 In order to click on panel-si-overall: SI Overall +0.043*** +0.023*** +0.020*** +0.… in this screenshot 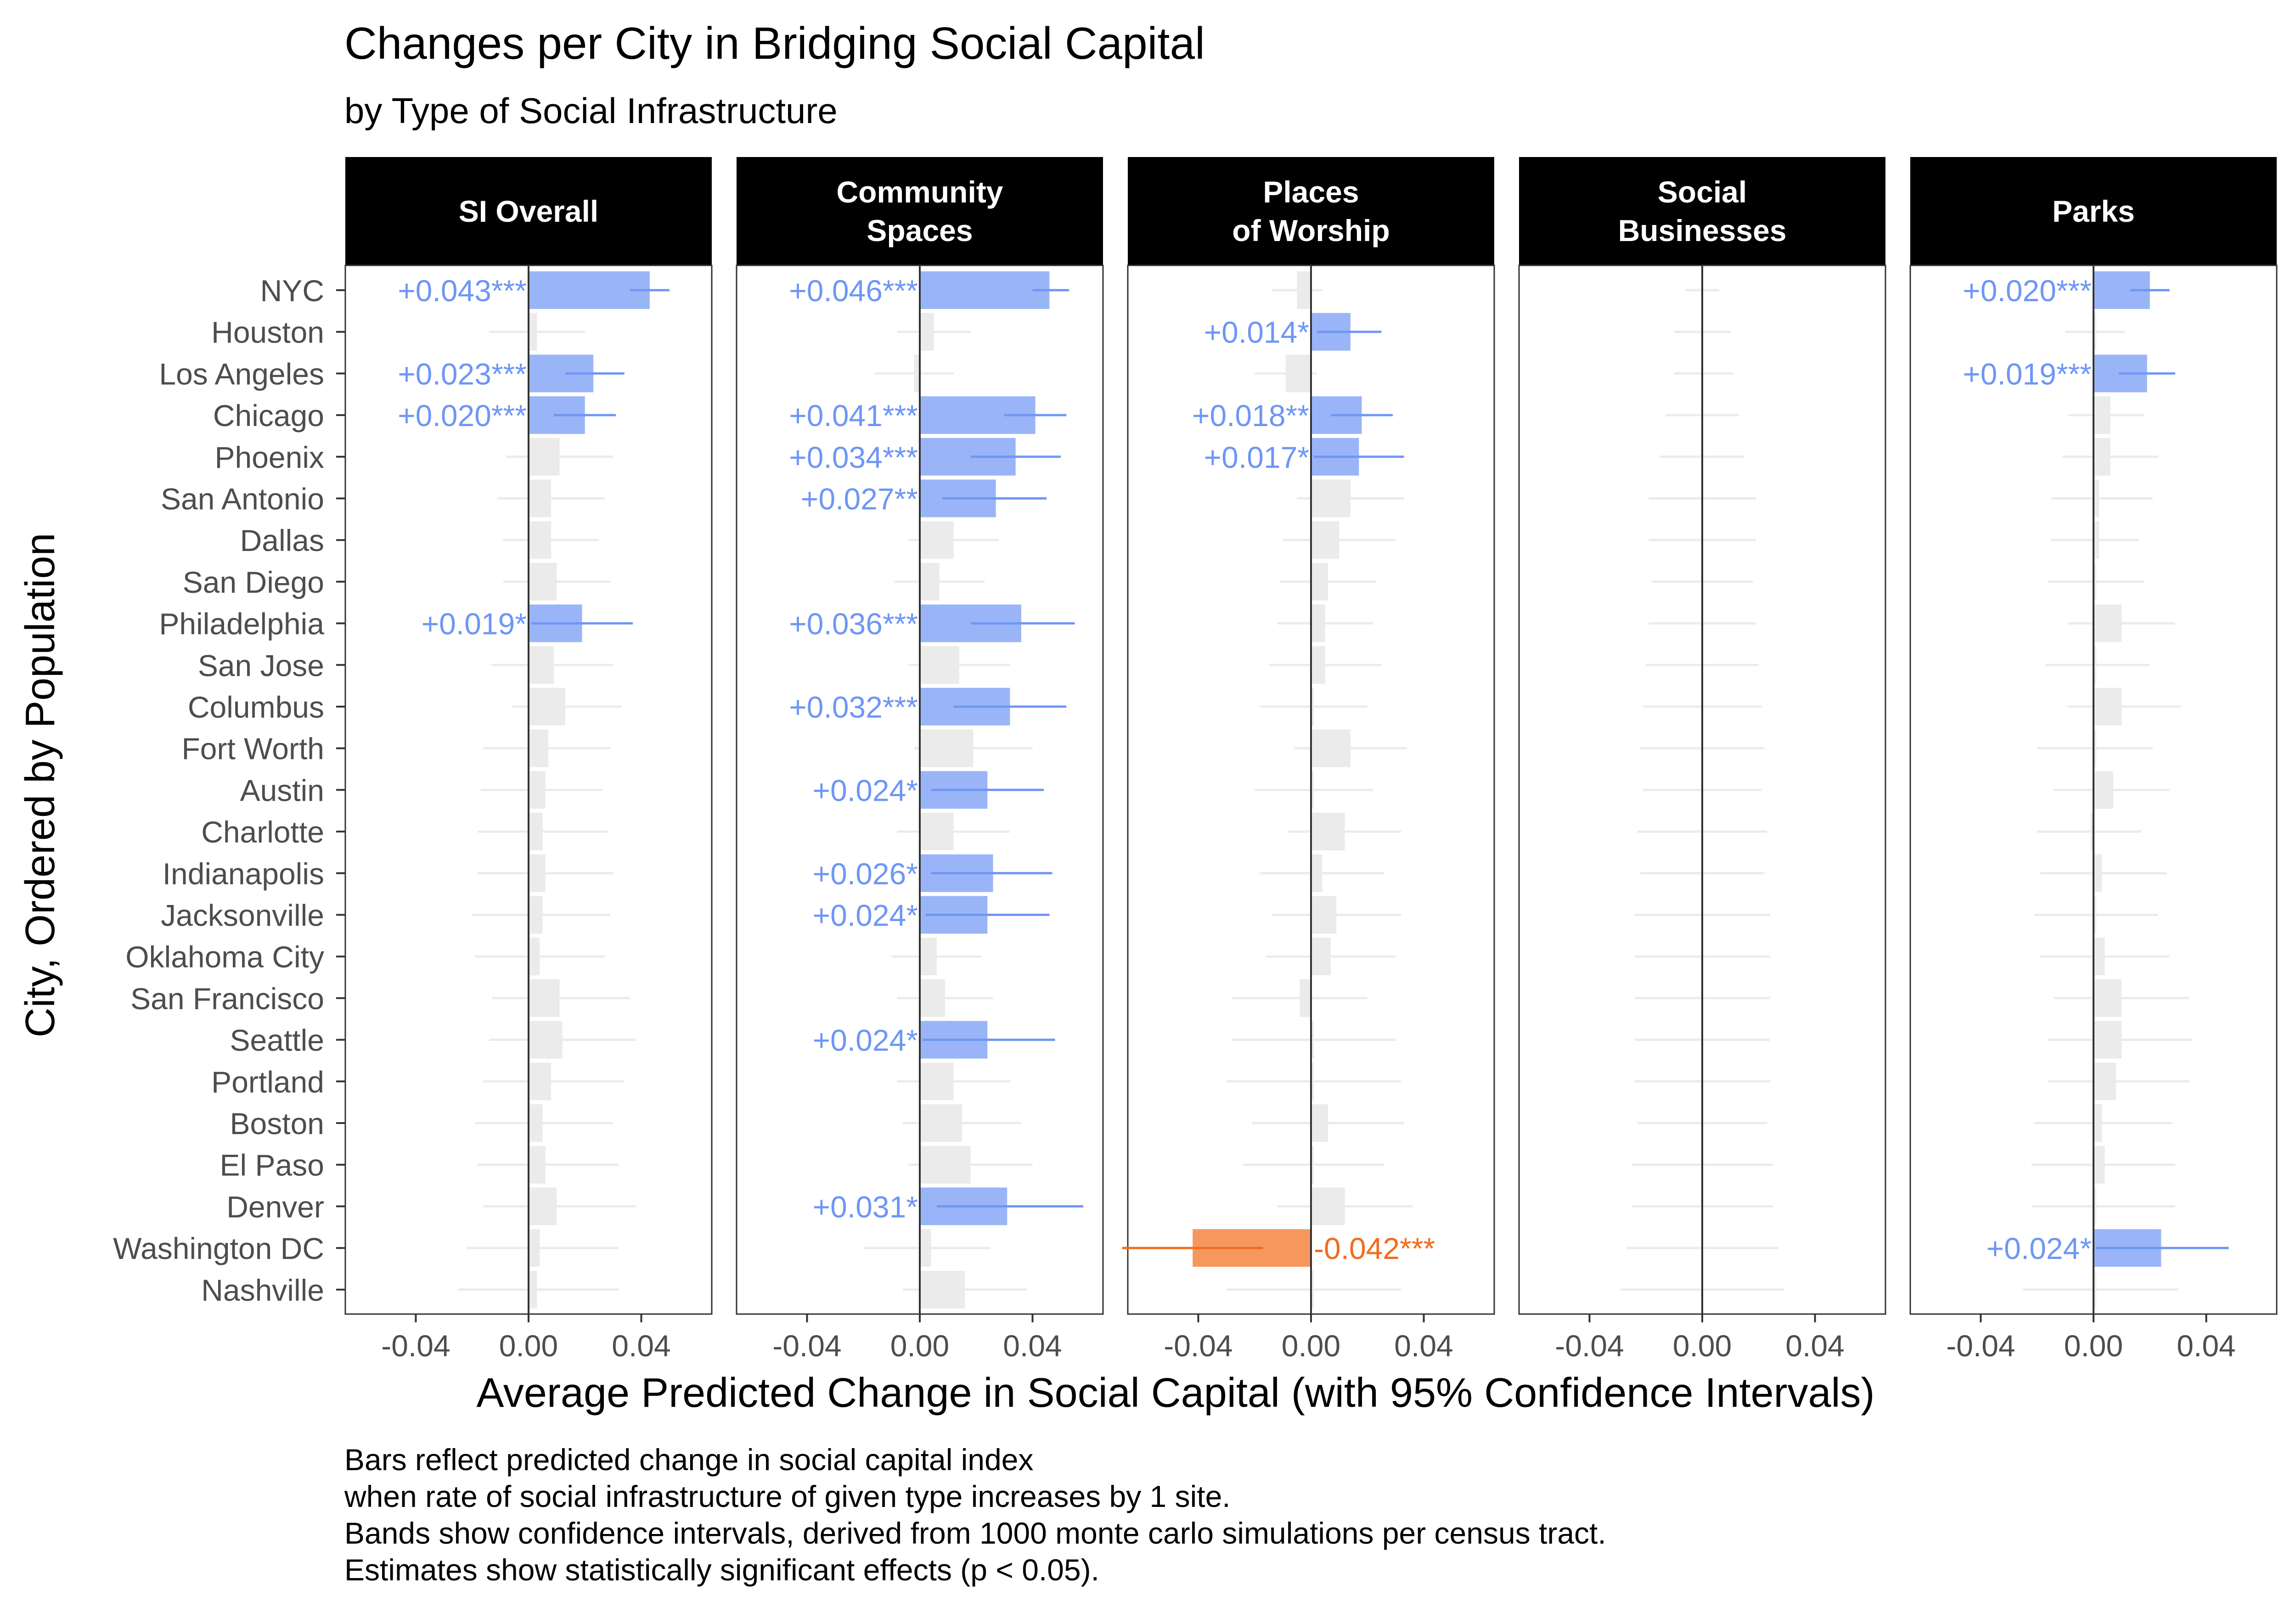, I will do `click(528, 760)`.